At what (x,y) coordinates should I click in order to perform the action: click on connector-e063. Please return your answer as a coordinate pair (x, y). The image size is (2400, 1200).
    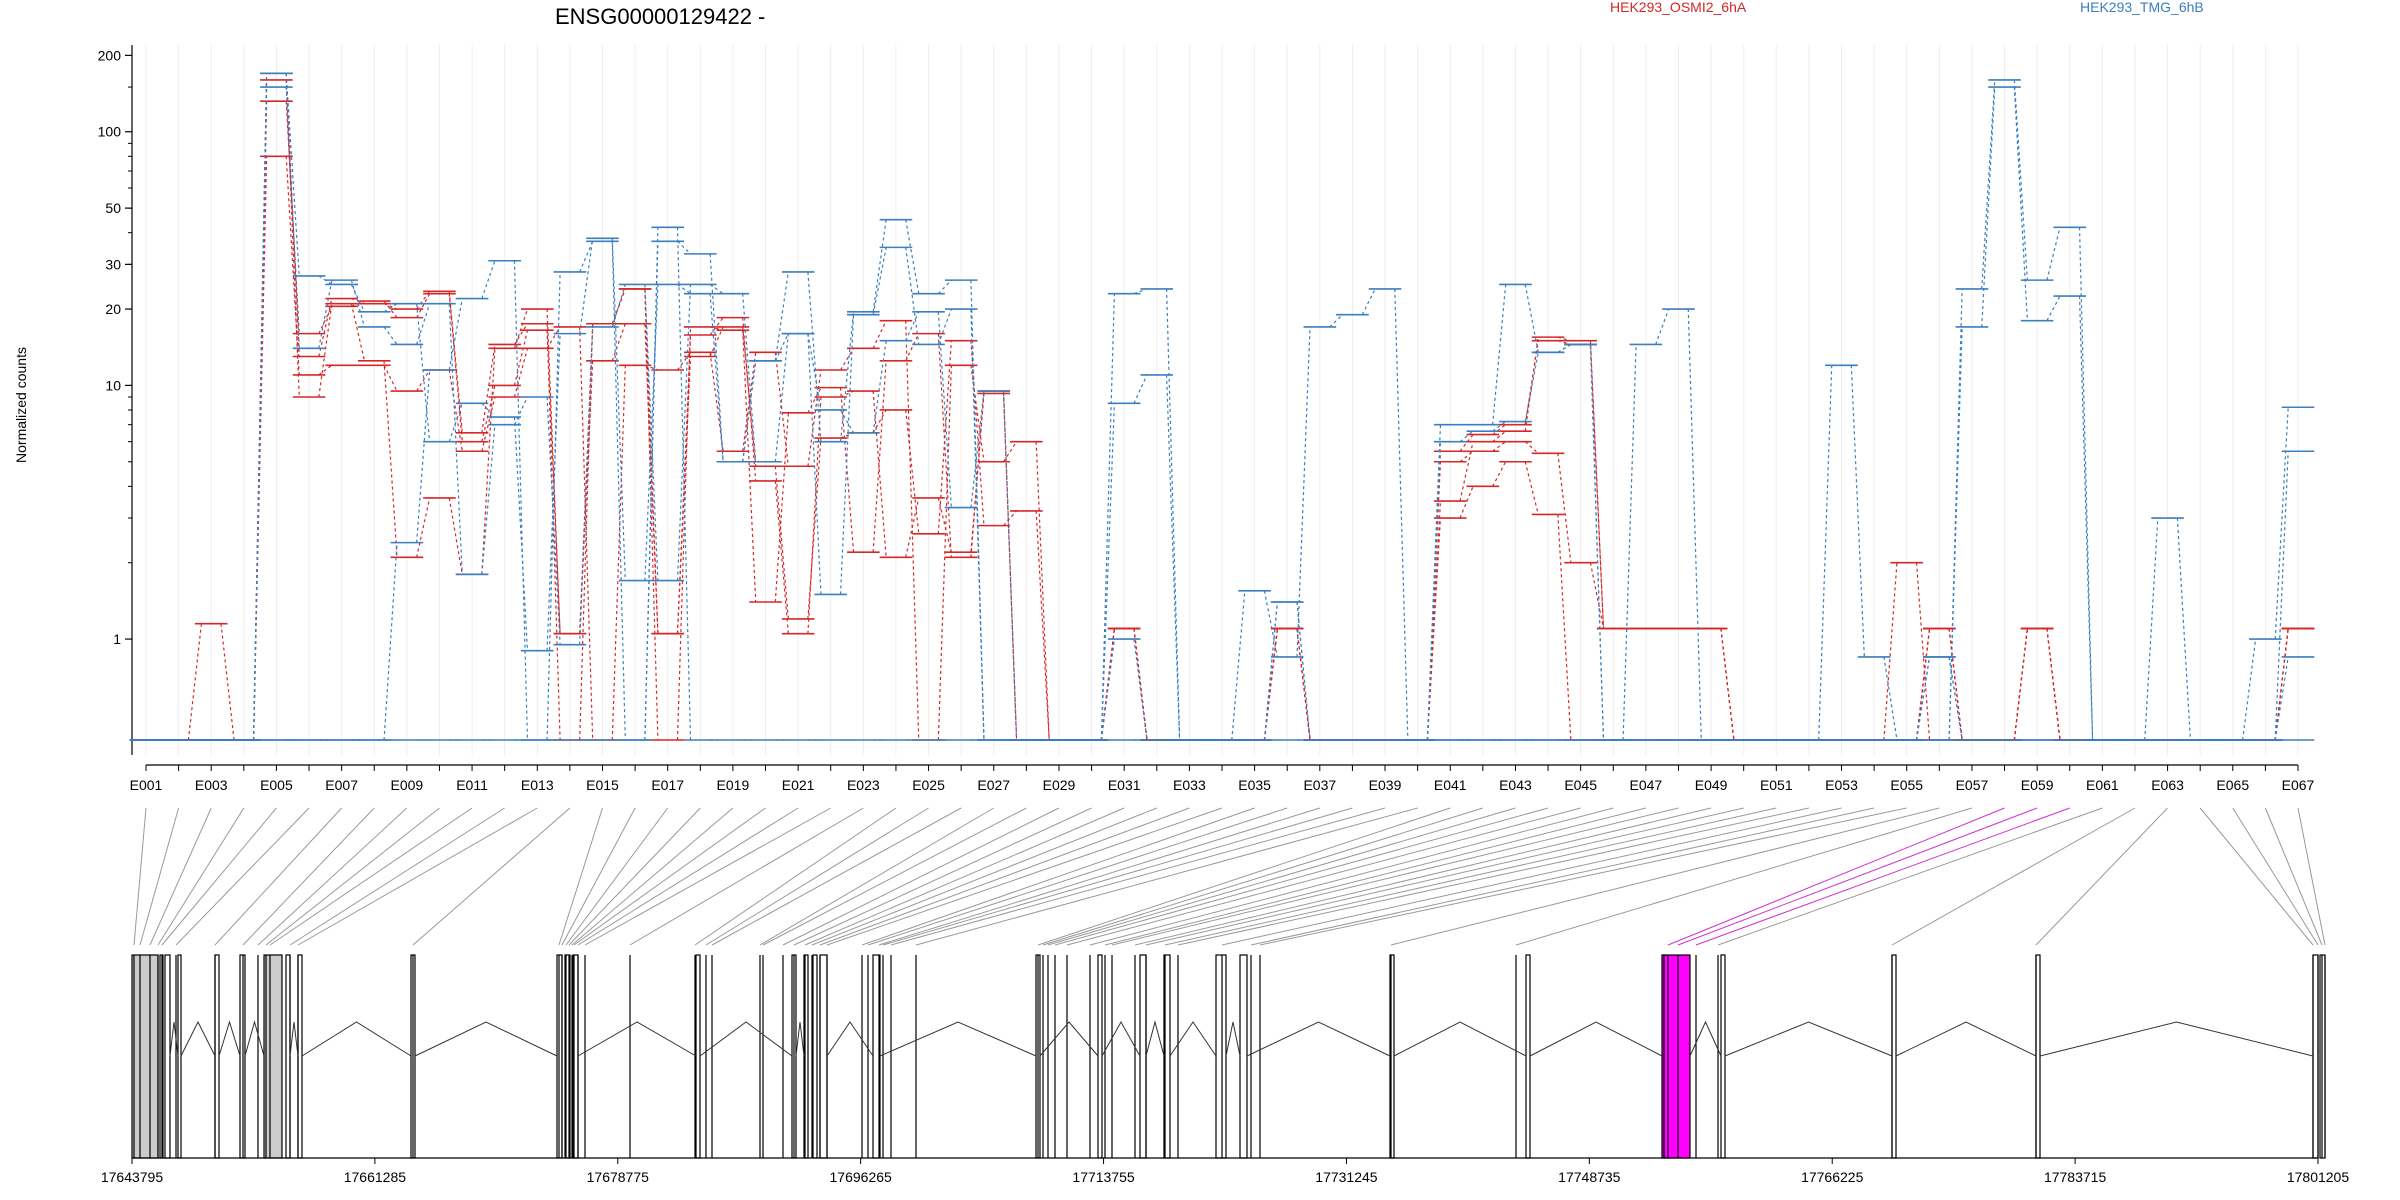
    Looking at the image, I should click on (2101, 876).